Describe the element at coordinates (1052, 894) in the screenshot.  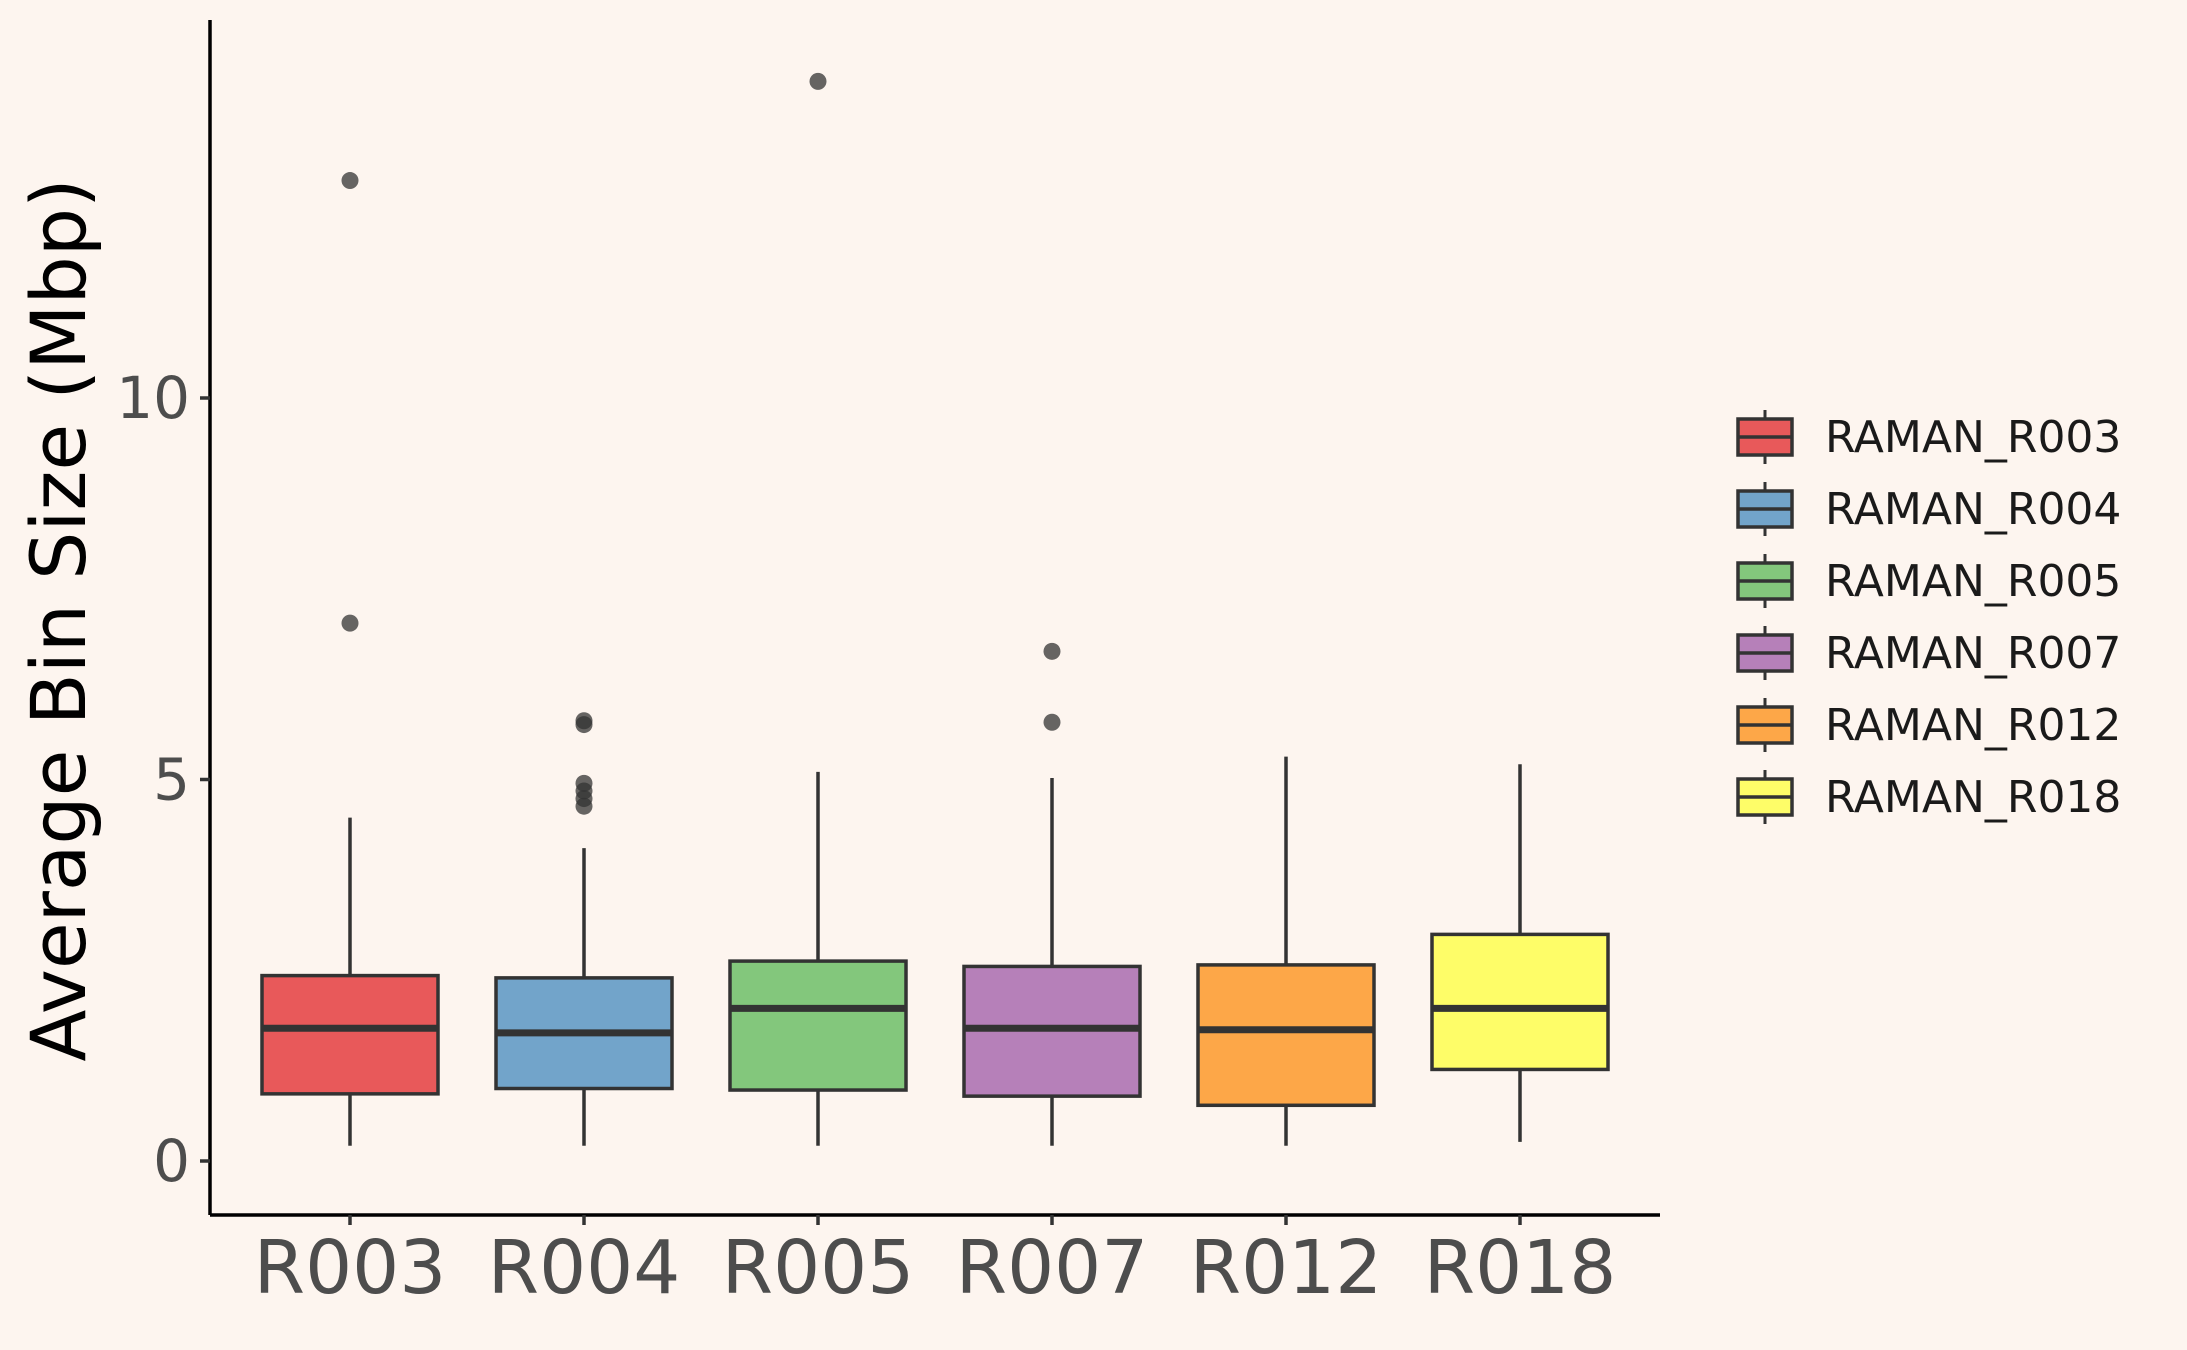
I see `box-R007` at that location.